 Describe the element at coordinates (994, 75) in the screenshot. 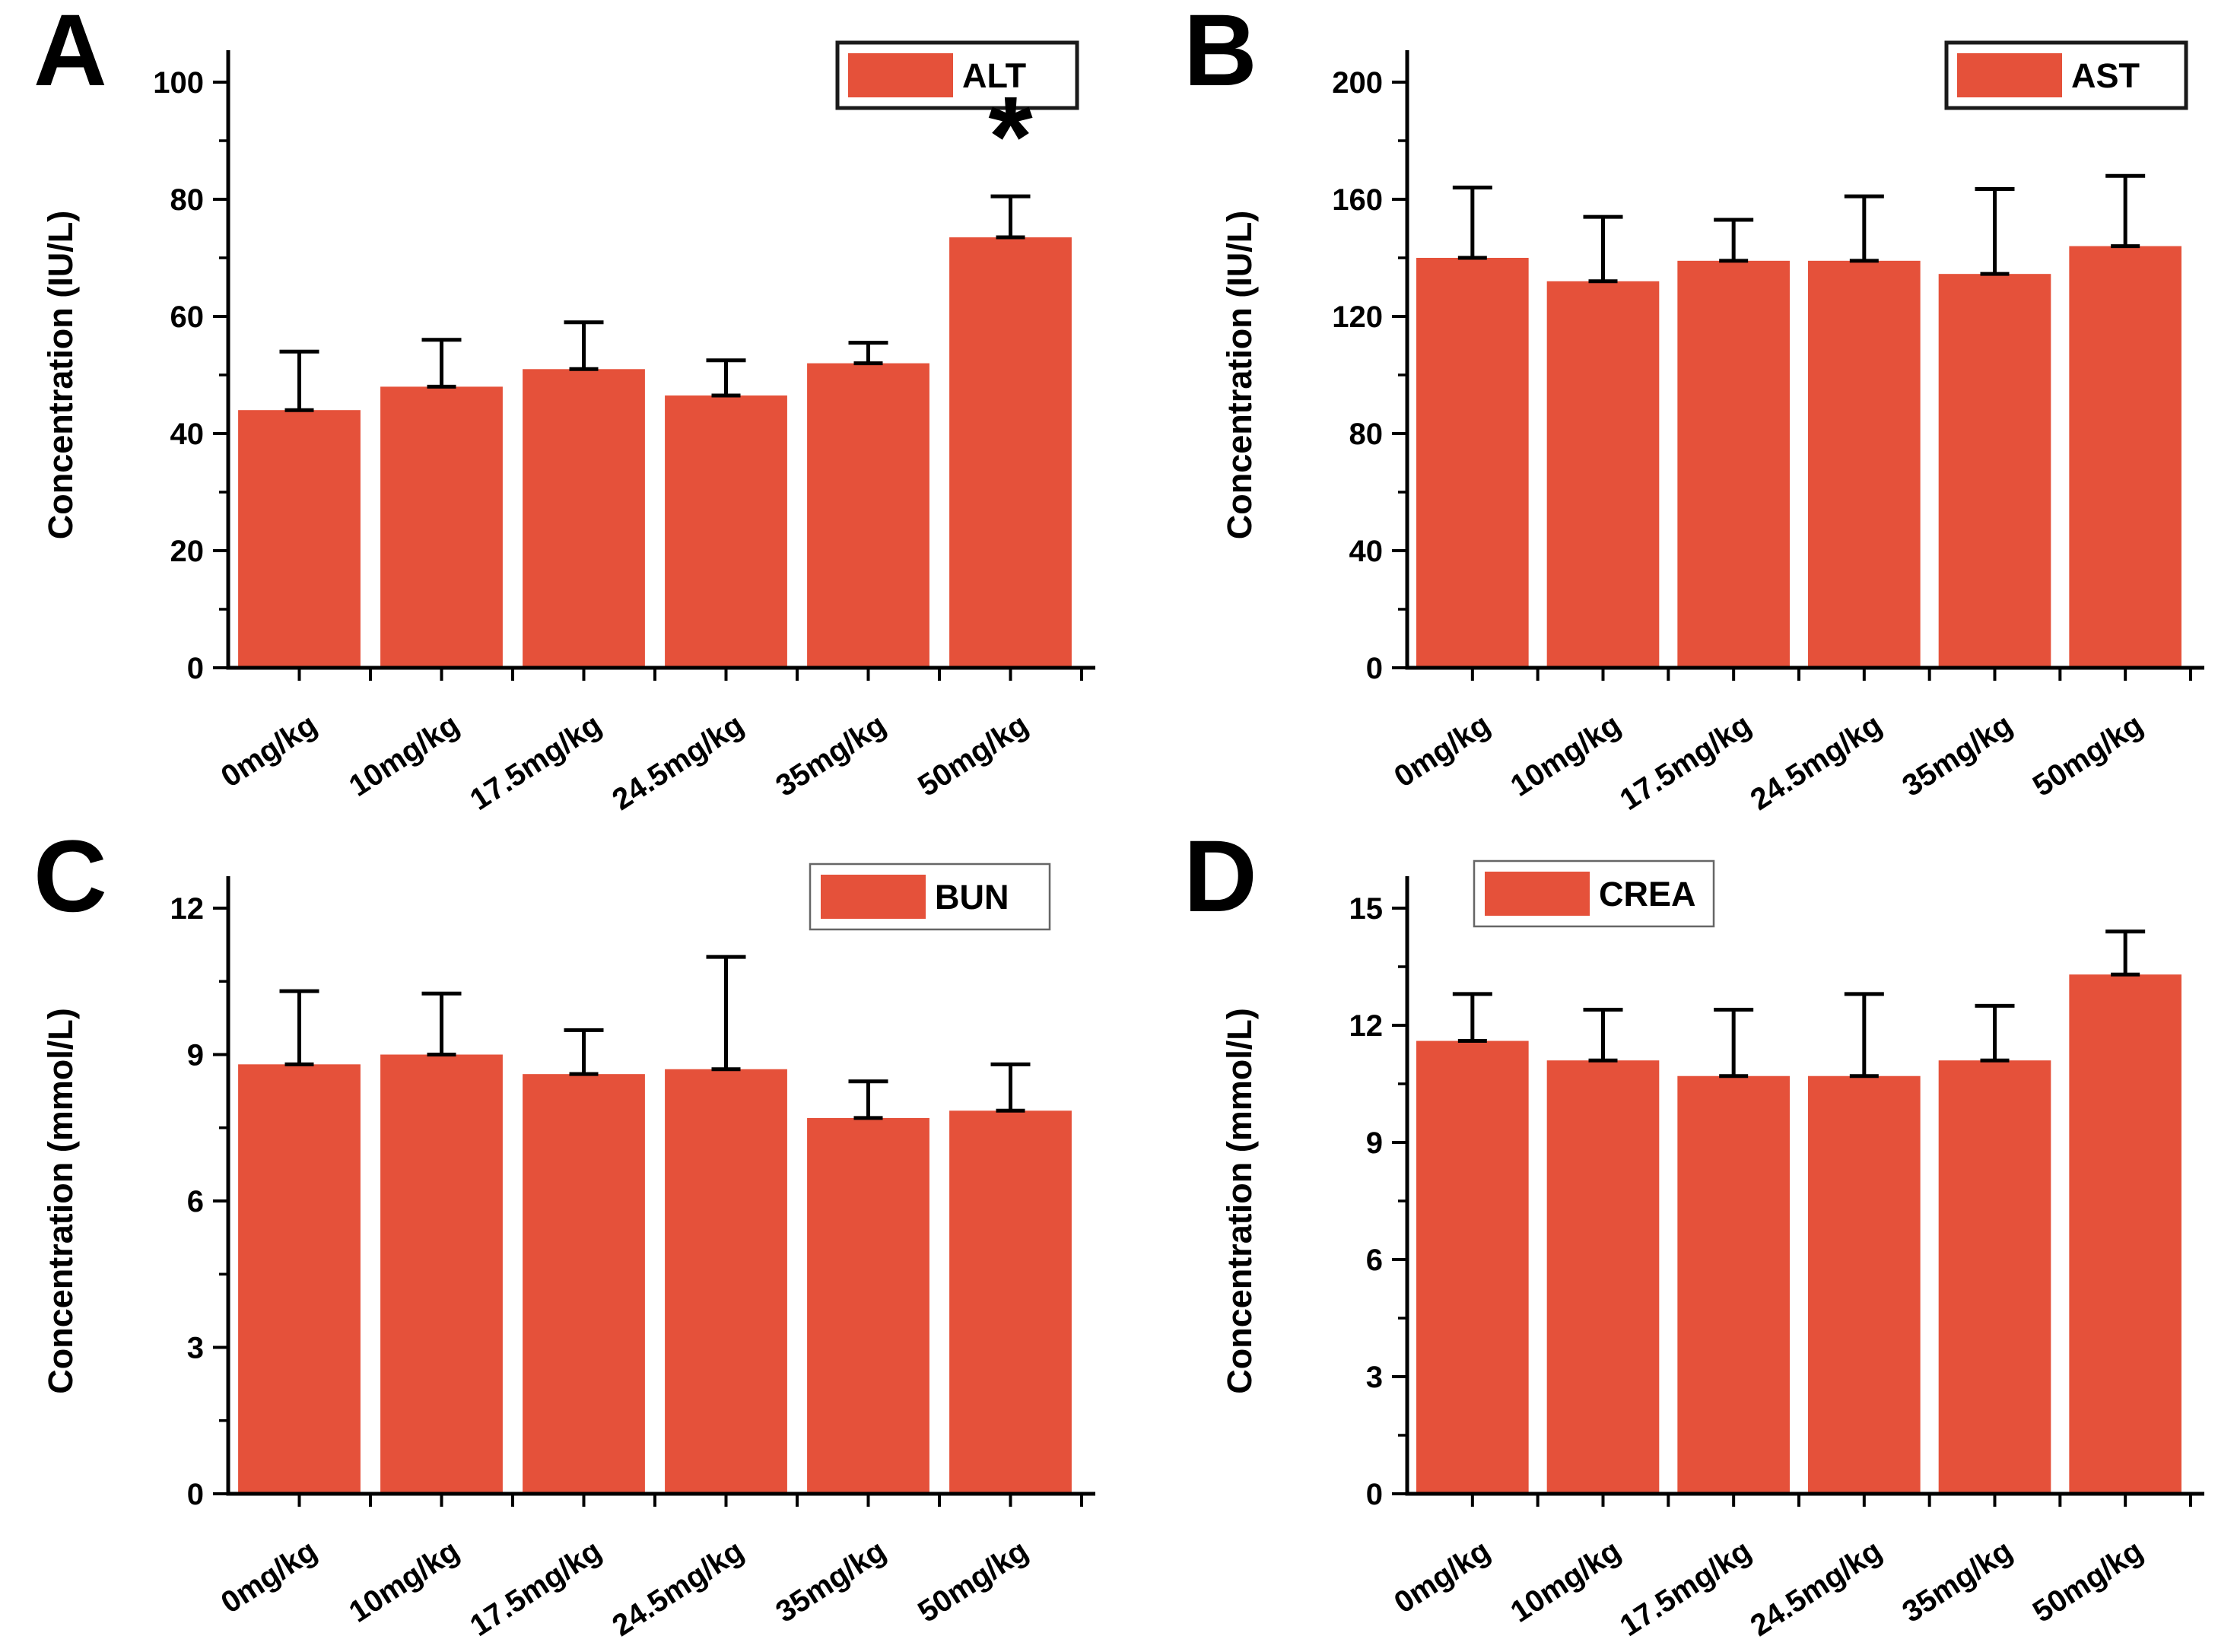

I see `legend-label: ALT` at that location.